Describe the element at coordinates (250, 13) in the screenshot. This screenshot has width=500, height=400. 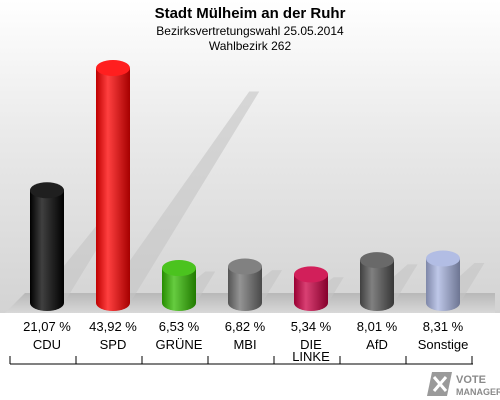
I see `chart-title: Stadt Mülheim an der Ruhr` at that location.